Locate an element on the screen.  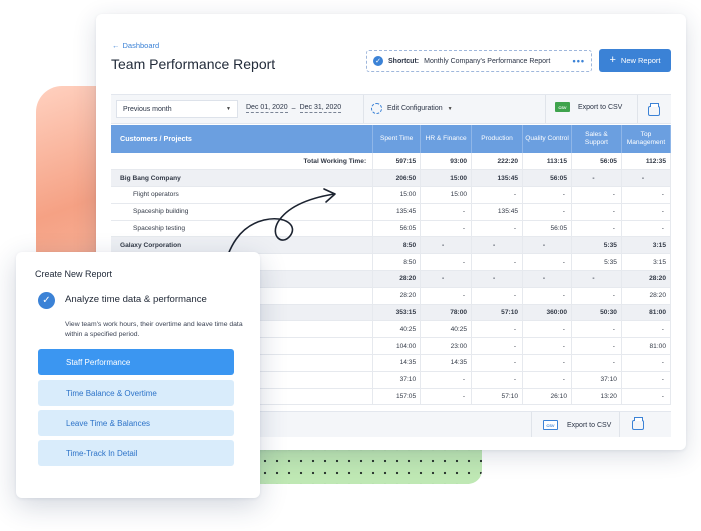
table-cell: 5:35 is located at coordinates (596, 262).